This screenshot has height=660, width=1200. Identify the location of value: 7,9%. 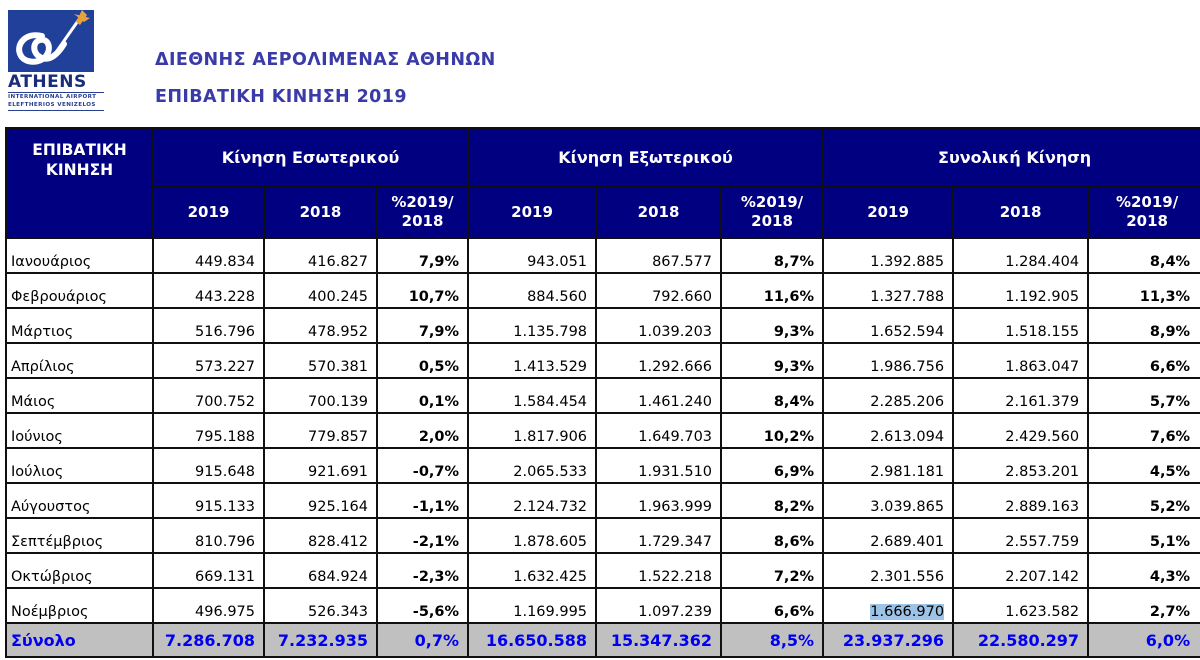
(439, 262).